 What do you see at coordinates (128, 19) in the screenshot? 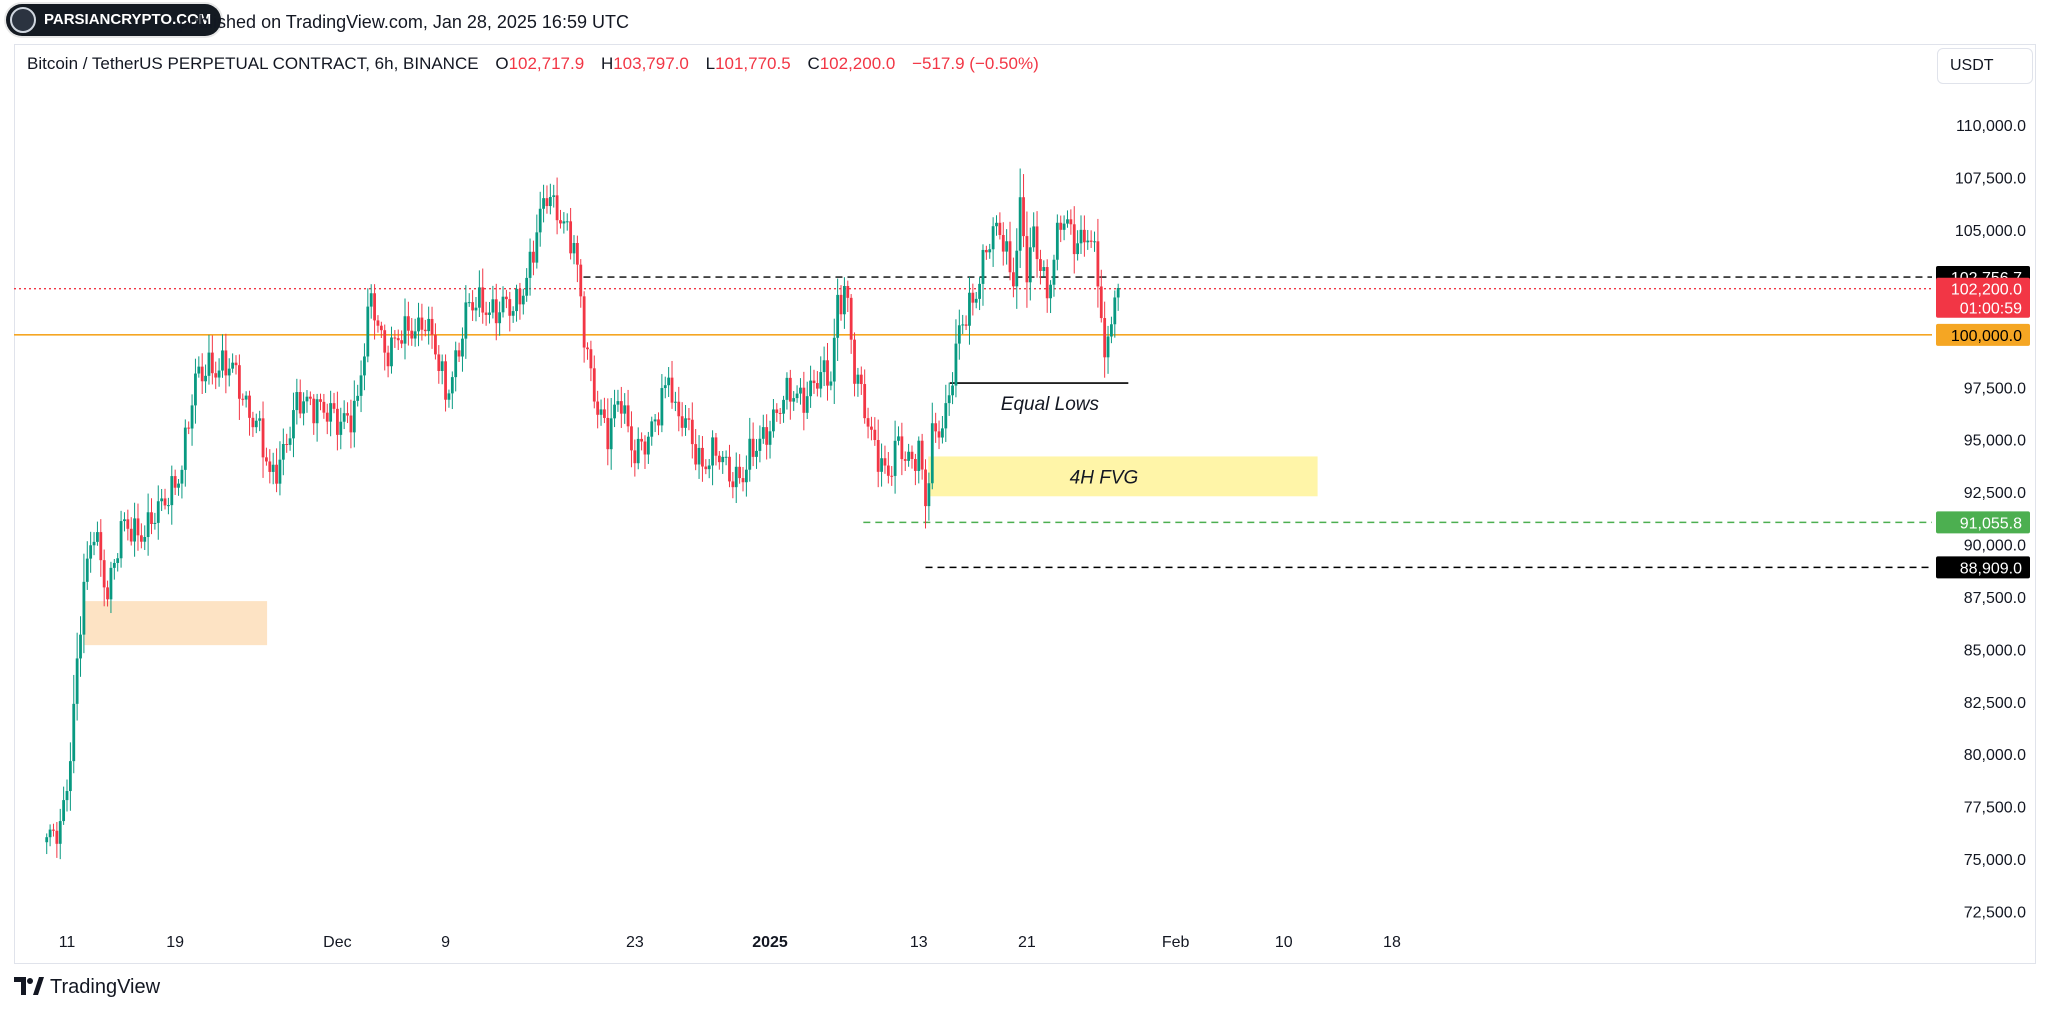
I see `logo-text: PARSIANCRYPTO.COM` at bounding box center [128, 19].